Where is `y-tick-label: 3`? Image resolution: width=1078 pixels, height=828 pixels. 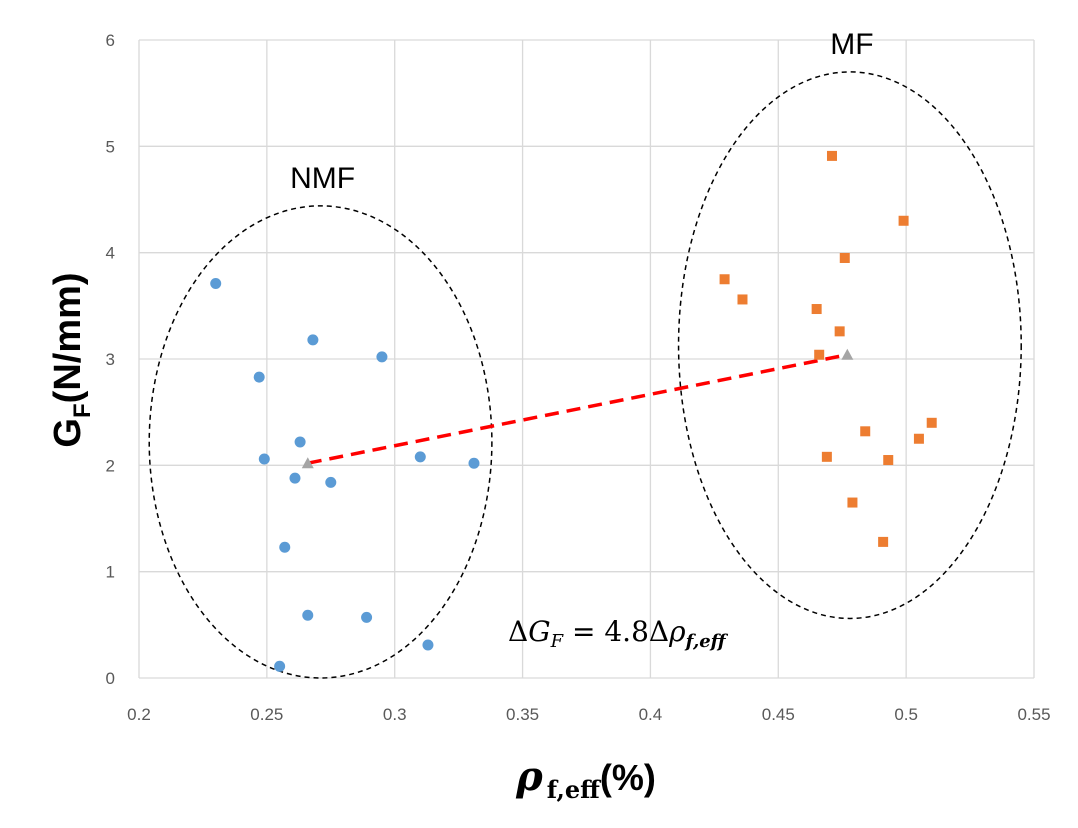 y-tick-label: 3 is located at coordinates (110, 359).